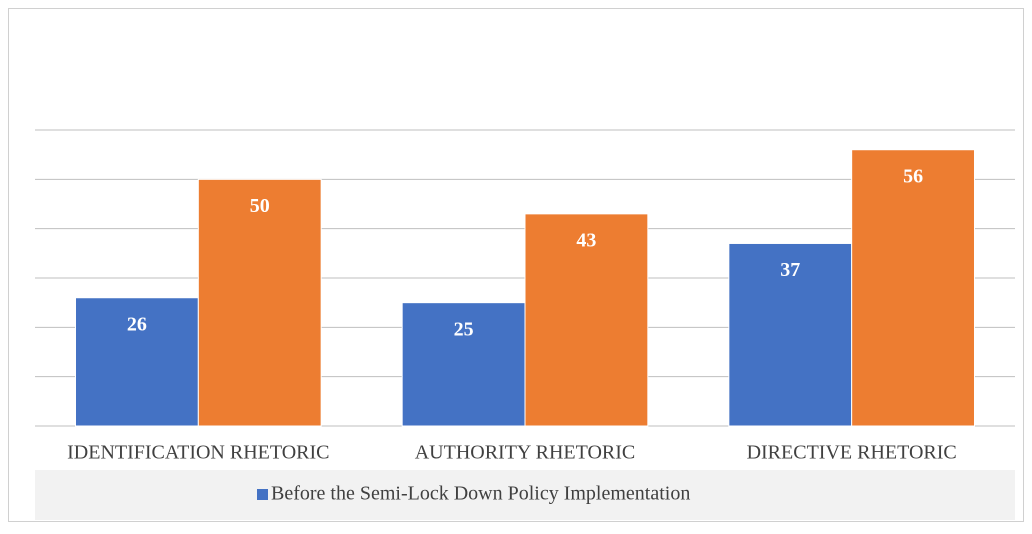 The image size is (1032, 534). Describe the element at coordinates (852, 453) in the screenshot. I see `x-tick-label: DIRECTIVE RHETORIC` at that location.